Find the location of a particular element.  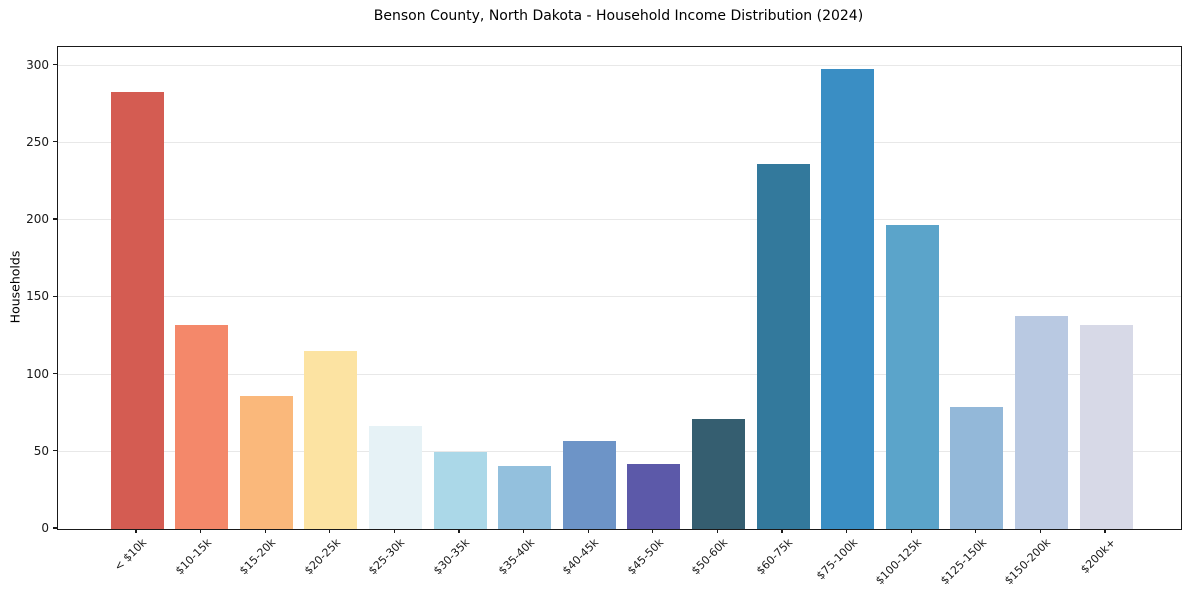

x-tick-label: < $10k is located at coordinates (130, 555).